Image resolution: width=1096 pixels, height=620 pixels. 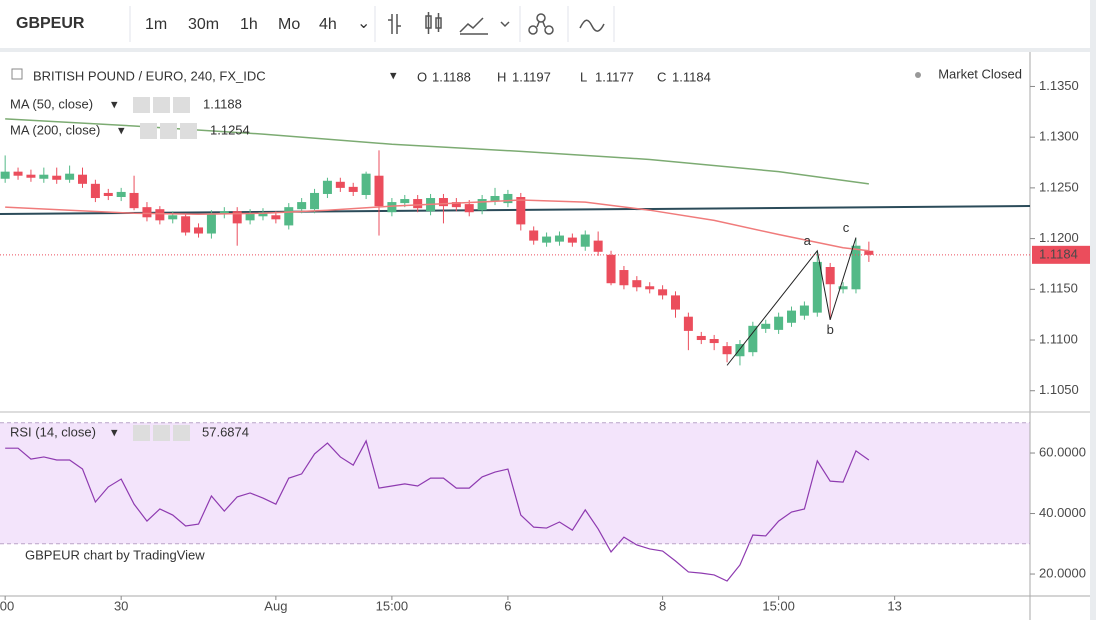 I want to click on interval-group: 1m 30m 1h Mo 4h, so click(x=241, y=24).